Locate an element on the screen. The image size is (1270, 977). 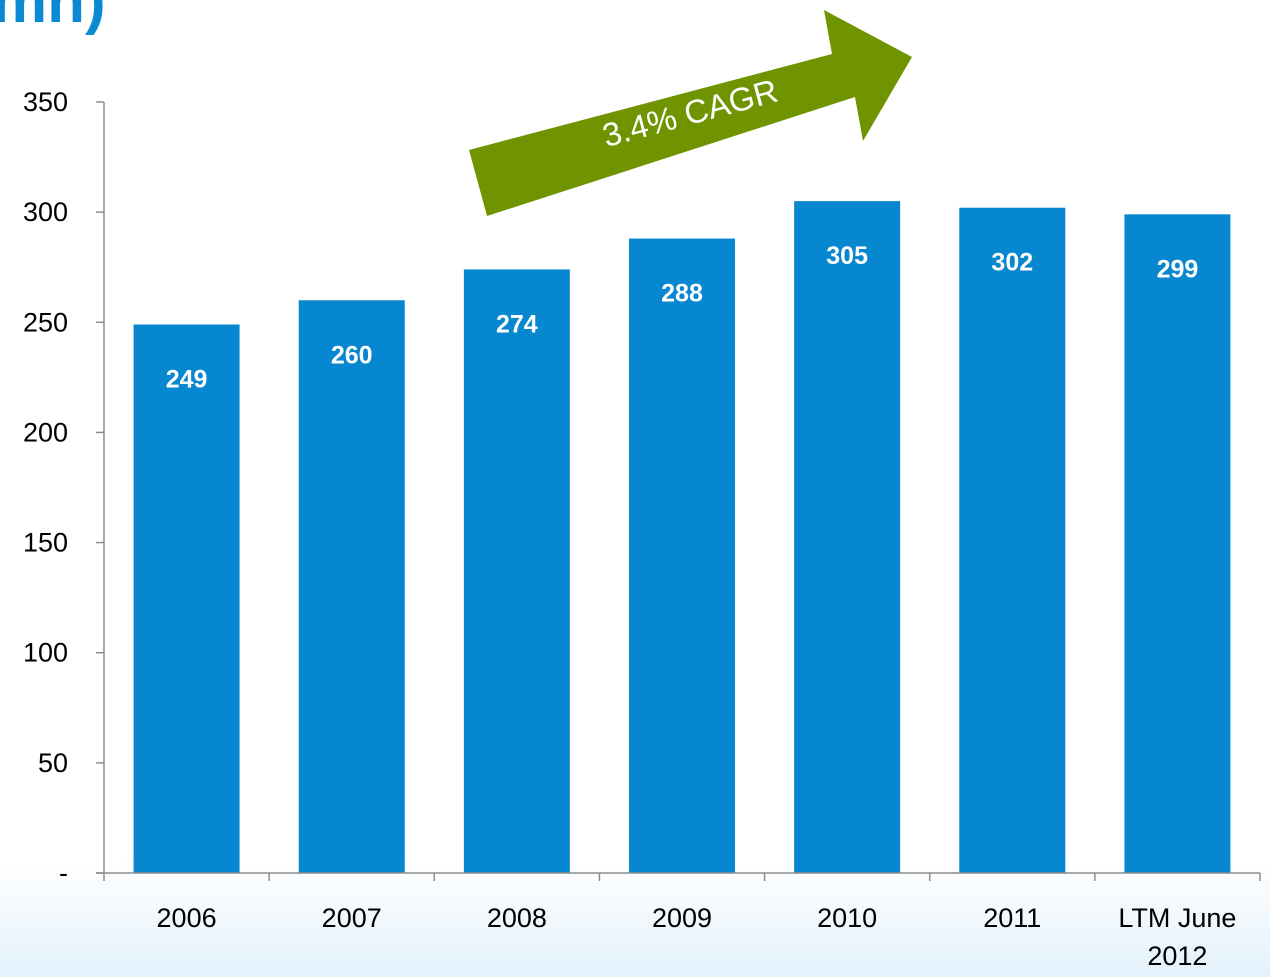
y-tick-label: 250 is located at coordinates (45, 322).